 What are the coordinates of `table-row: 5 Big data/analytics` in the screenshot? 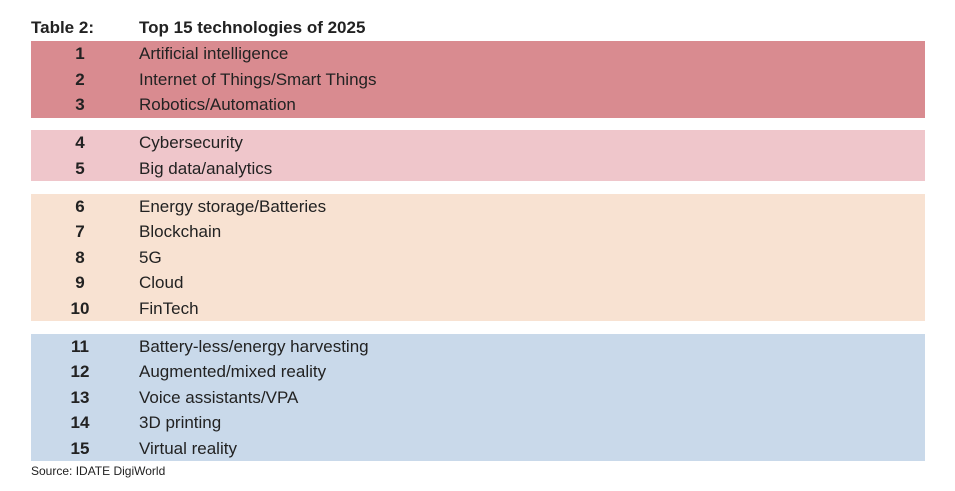 It's located at (478, 169).